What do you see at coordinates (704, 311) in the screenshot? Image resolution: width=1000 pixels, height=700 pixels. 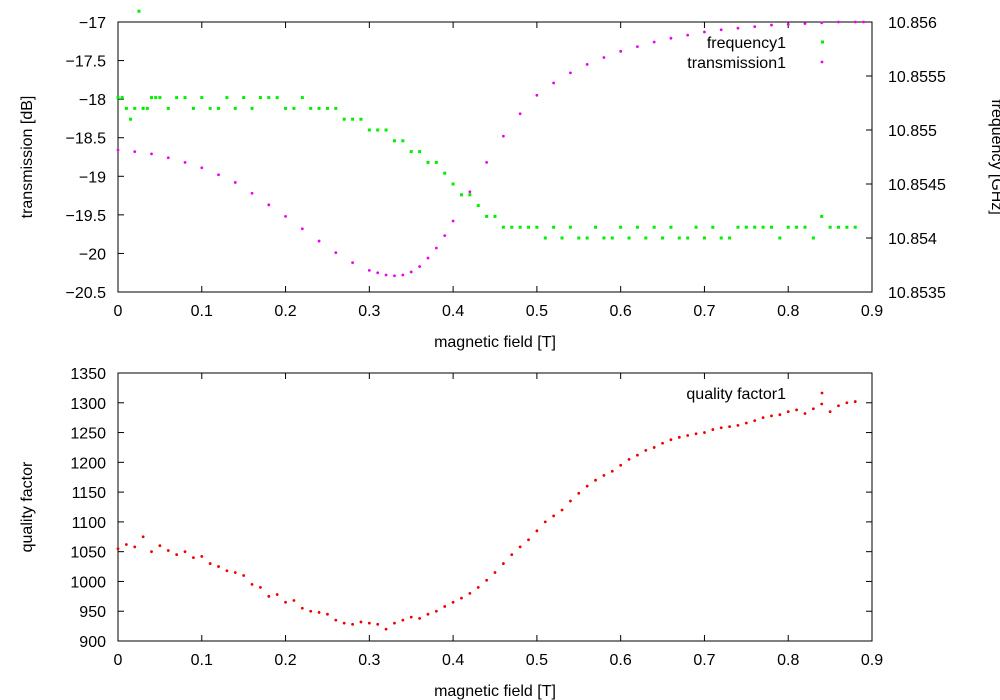 I see `x-tick-label: 0.7` at bounding box center [704, 311].